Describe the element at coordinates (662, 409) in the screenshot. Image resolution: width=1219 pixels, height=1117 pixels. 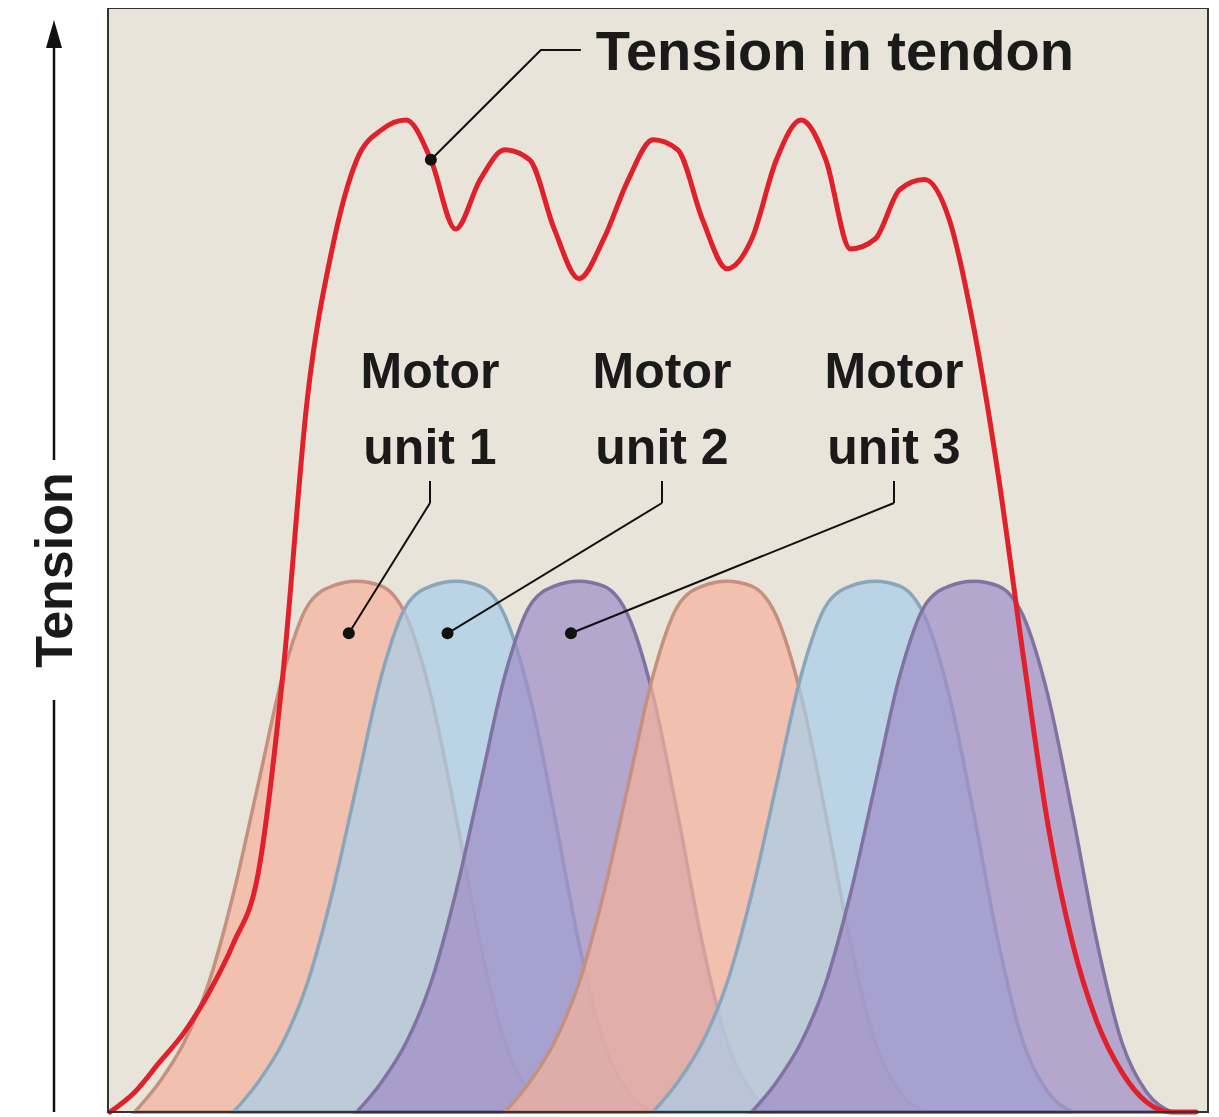
I see `text: Motor unit 2` at that location.